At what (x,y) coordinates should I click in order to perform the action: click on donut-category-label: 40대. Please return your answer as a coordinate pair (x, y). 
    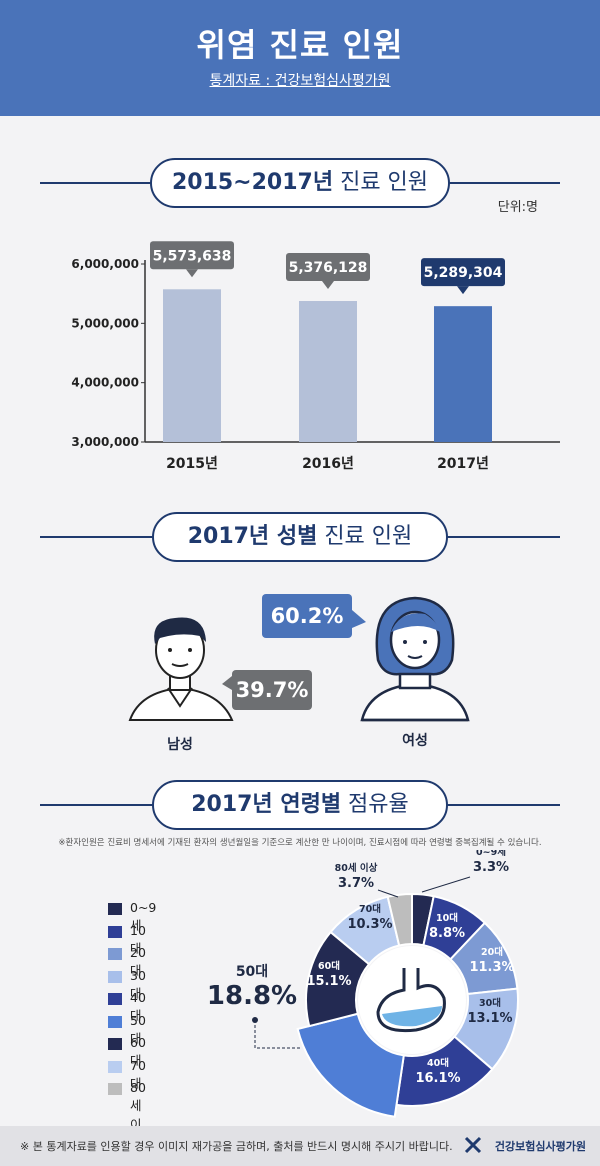
    Looking at the image, I should click on (438, 1063).